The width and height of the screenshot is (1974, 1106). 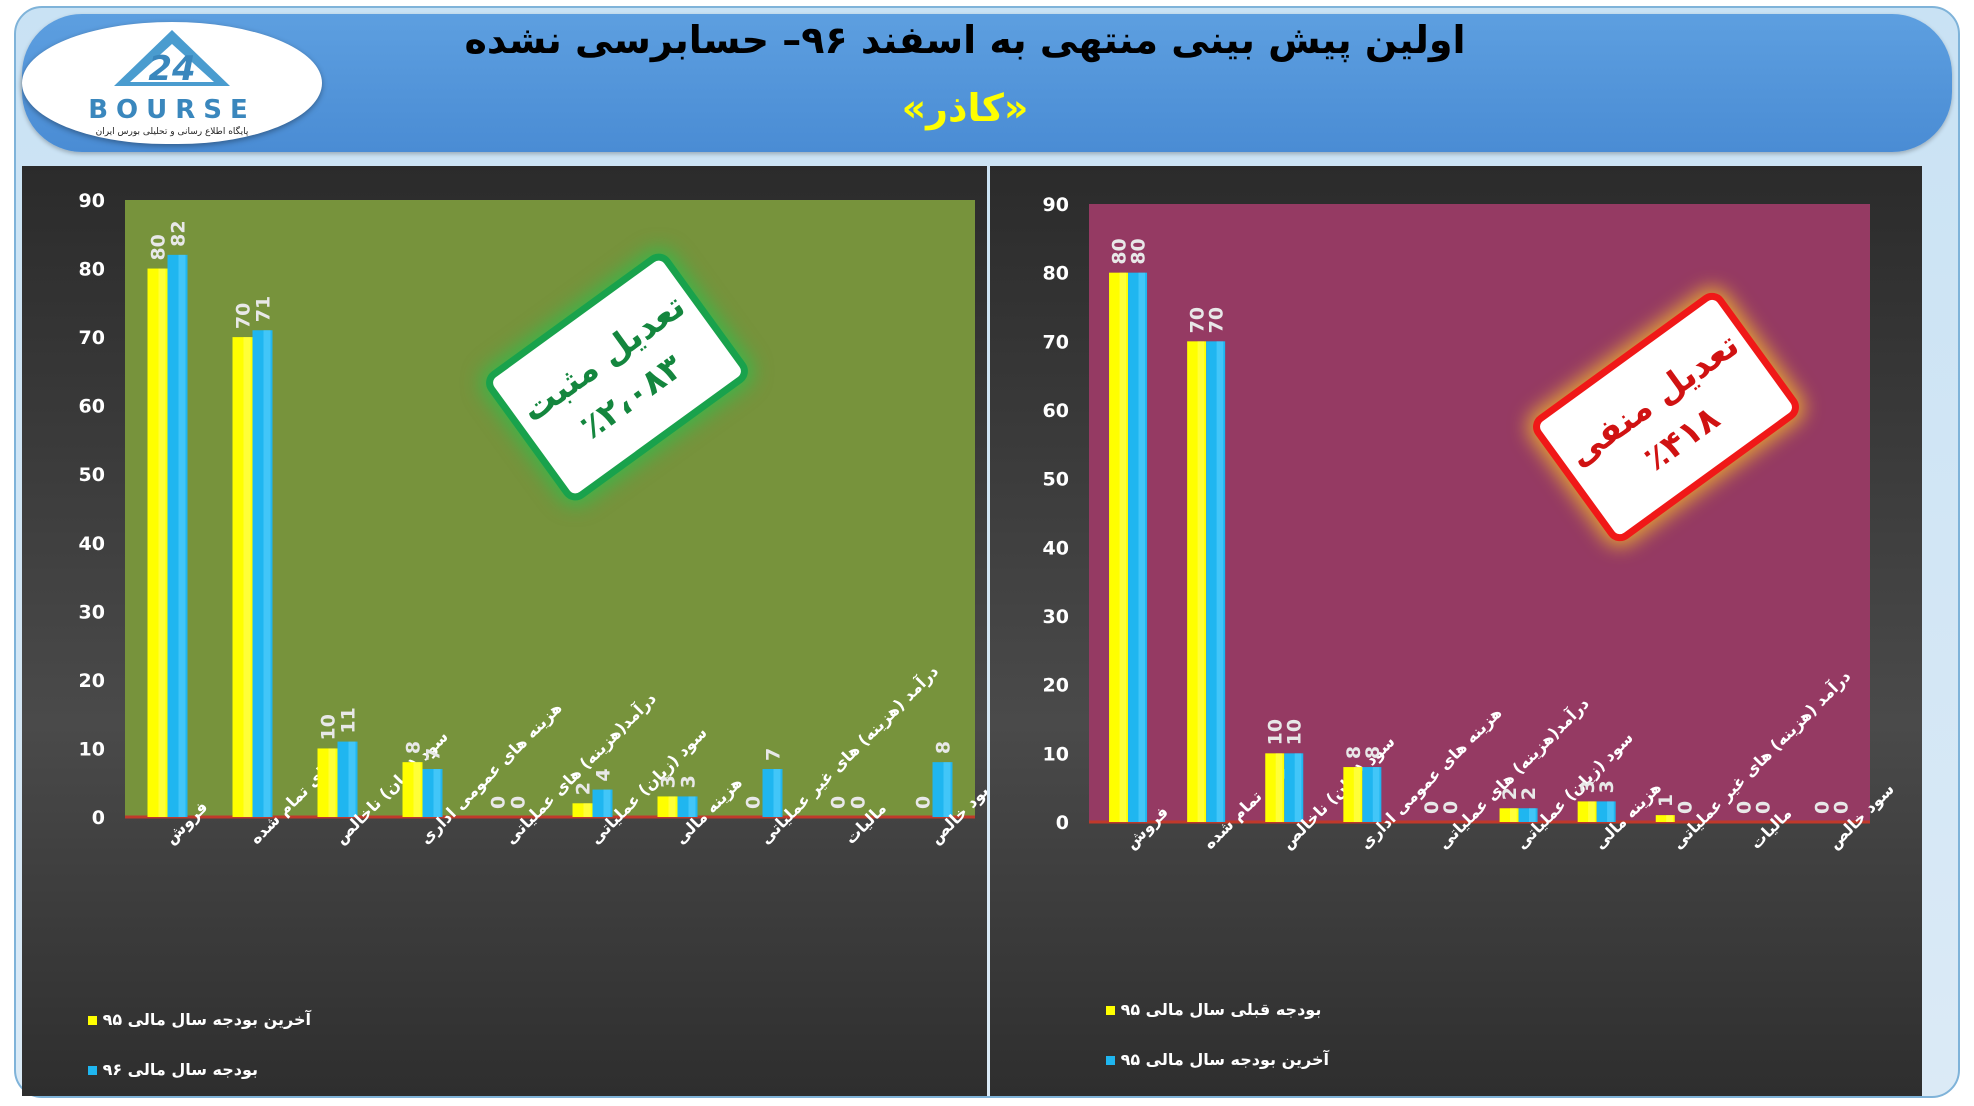 What do you see at coordinates (1056, 274) in the screenshot?
I see `right-ytick-label: 80` at bounding box center [1056, 274].